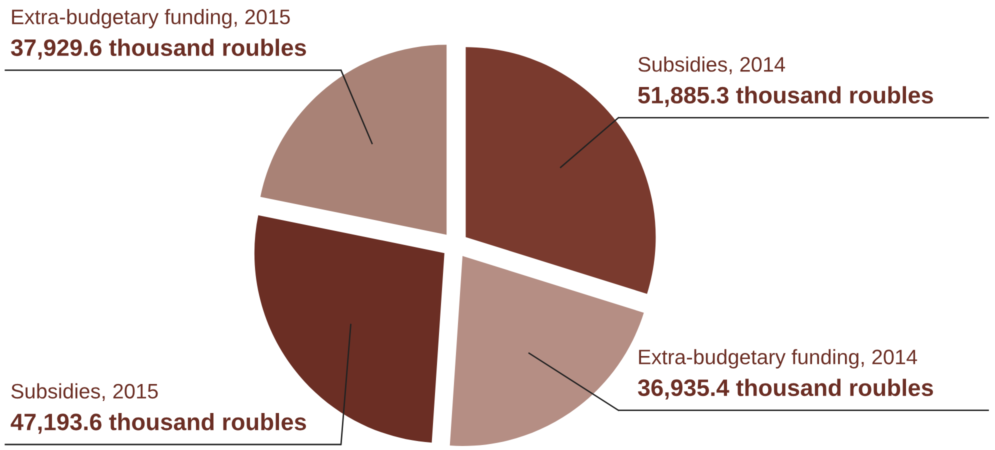 The height and width of the screenshot is (450, 995). What do you see at coordinates (84, 392) in the screenshot?
I see `slice-label: Subsidies, 2015` at bounding box center [84, 392].